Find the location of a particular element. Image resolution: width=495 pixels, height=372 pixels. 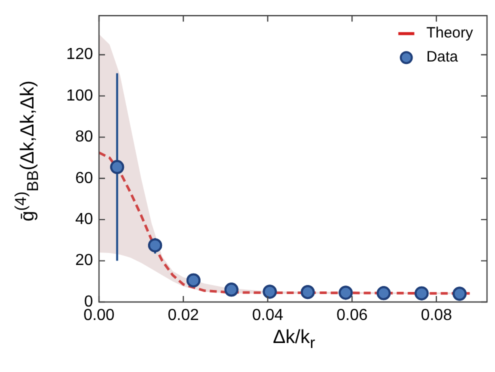

y-tick-label: 100 is located at coordinates (80, 95).